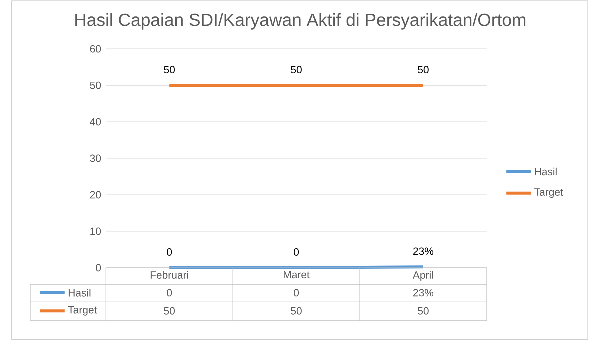  Describe the element at coordinates (96, 86) in the screenshot. I see `y-tick-label: 50` at that location.